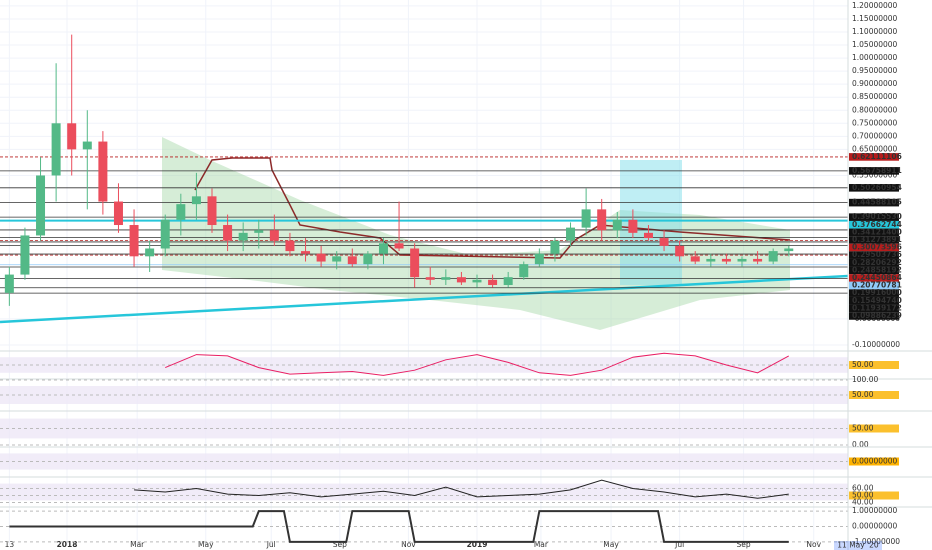  Describe the element at coordinates (877, 231) in the screenshot. I see `level-label: 0.34121400` at that location.